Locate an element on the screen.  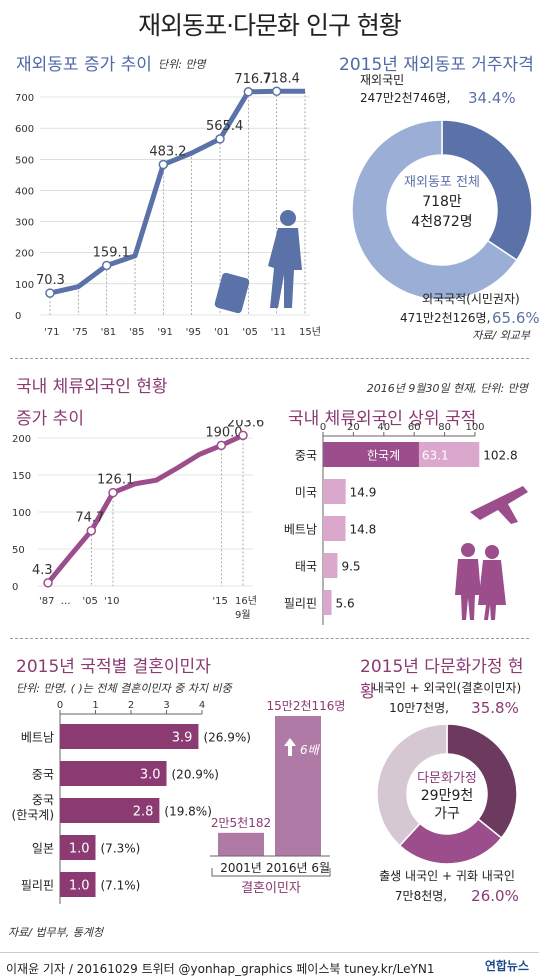
top-nations-title: 국내 체류외국인 상위 국적 is located at coordinates (382, 419).